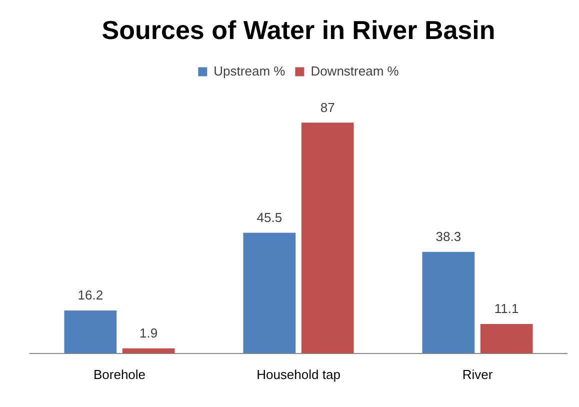  What do you see at coordinates (478, 374) in the screenshot?
I see `x-tick-label: River` at bounding box center [478, 374].